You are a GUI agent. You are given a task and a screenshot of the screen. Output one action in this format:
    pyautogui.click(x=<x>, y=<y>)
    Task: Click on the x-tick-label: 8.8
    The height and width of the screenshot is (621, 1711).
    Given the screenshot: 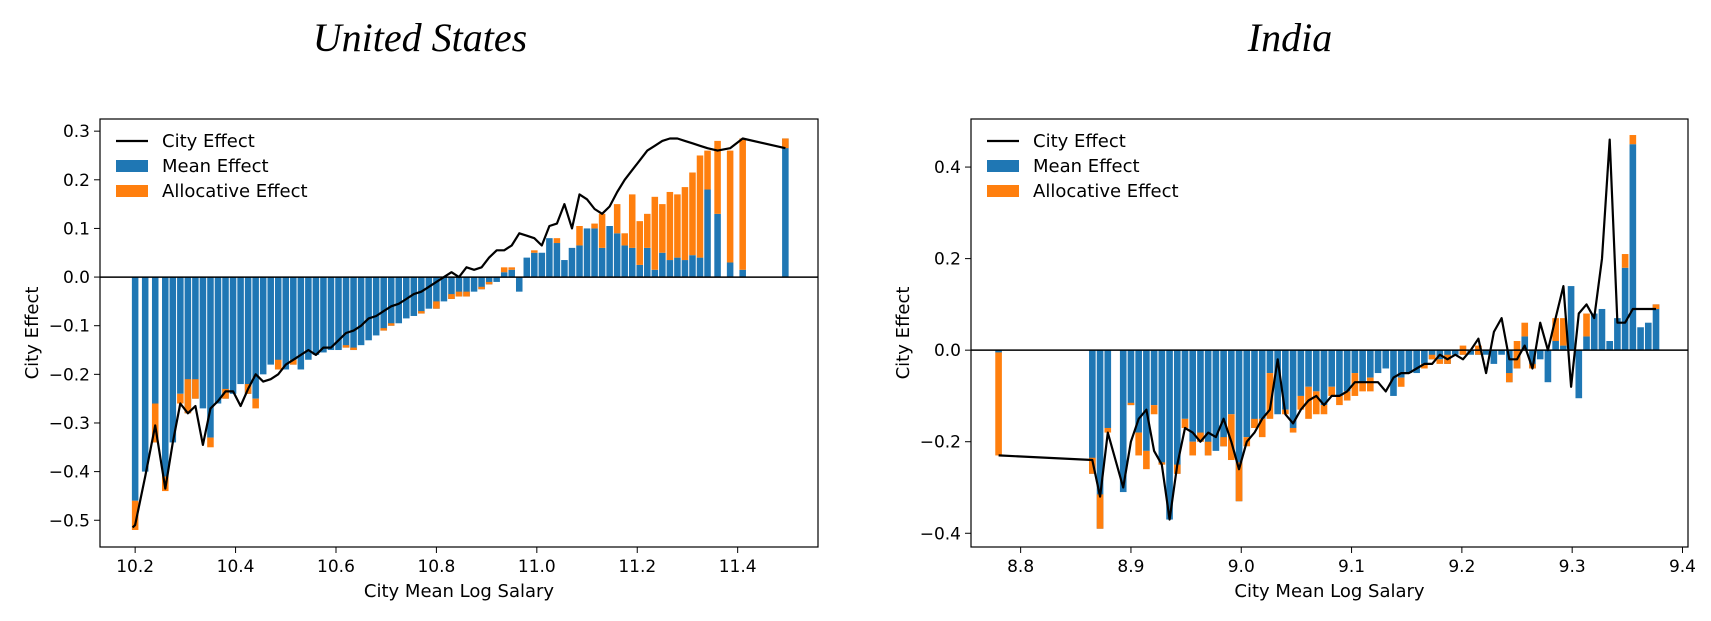 What is the action you would take?
    pyautogui.click(x=1020, y=567)
    